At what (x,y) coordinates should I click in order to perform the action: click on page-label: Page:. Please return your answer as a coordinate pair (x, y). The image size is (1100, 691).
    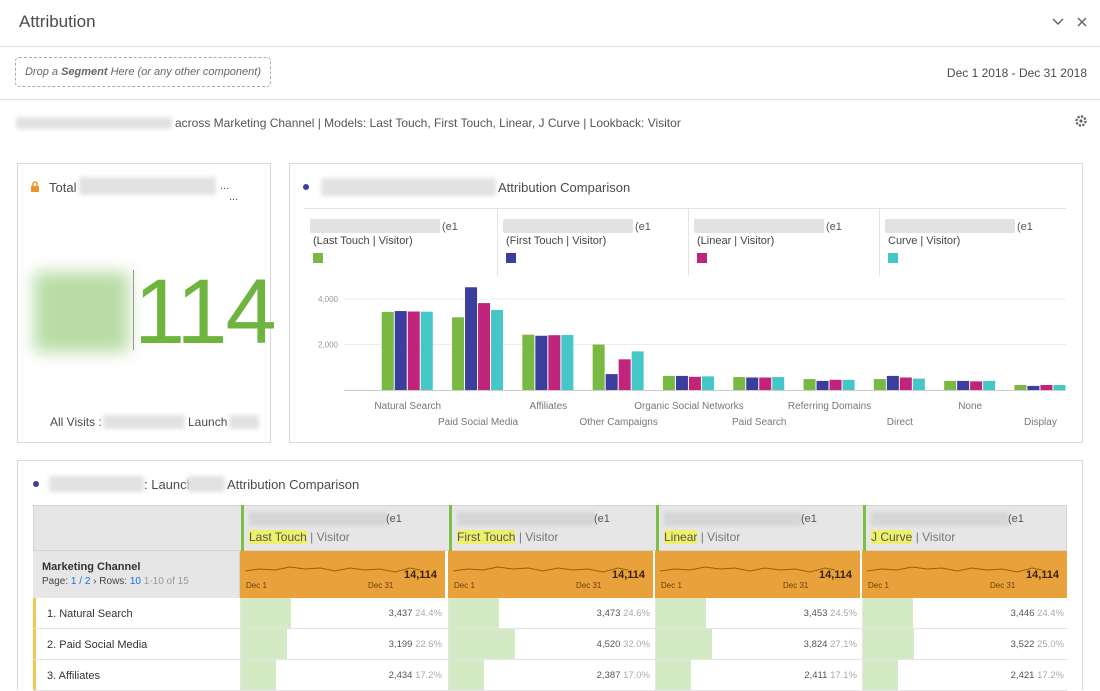
    Looking at the image, I should click on (55, 581).